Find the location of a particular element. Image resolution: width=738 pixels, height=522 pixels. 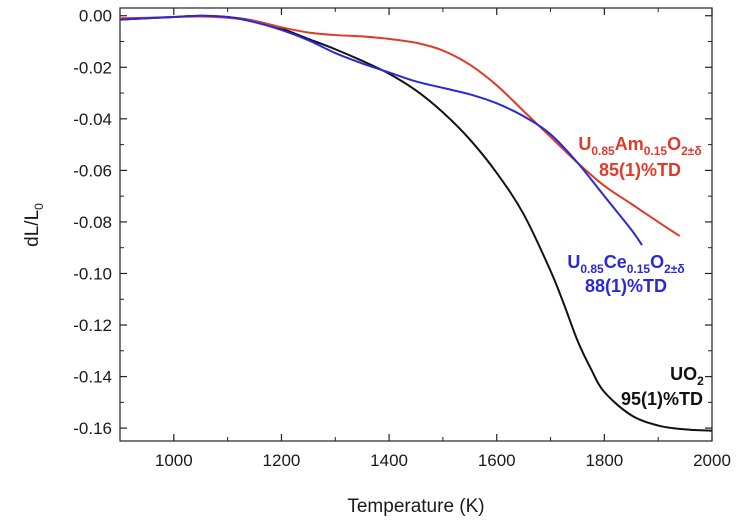

annotation-uo2-density: 95(1)%TD is located at coordinates (662, 399).